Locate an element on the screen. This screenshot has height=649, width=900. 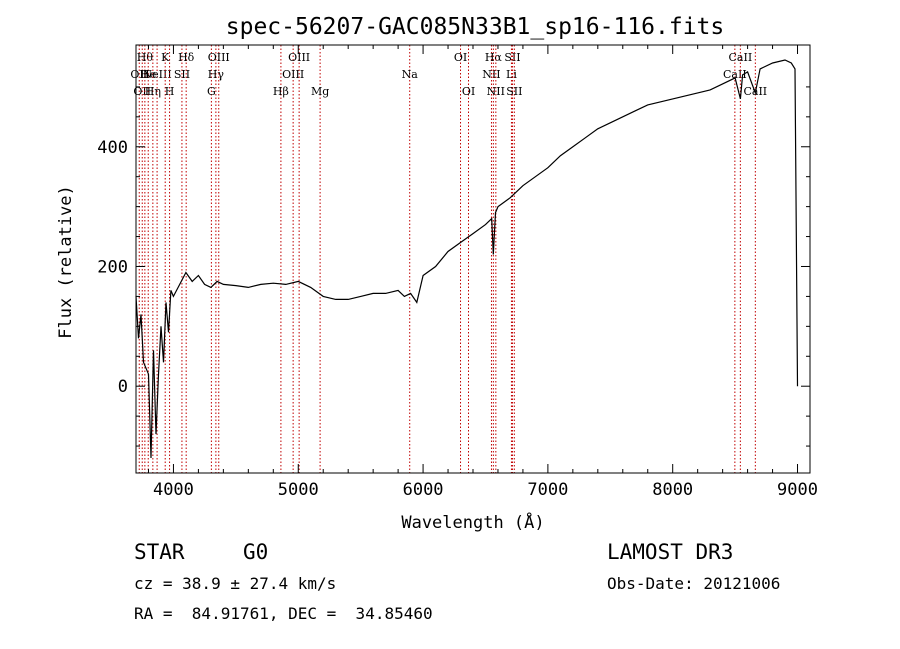
x-axis-label: Wavelength (Å) is located at coordinates (472, 522).